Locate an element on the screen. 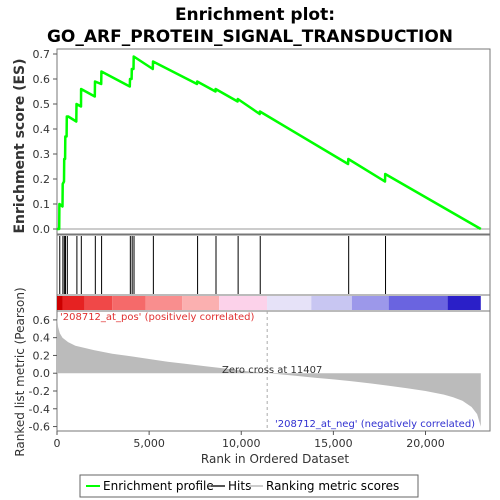  metric-tick-label: 0.2 is located at coordinates (42, 355).